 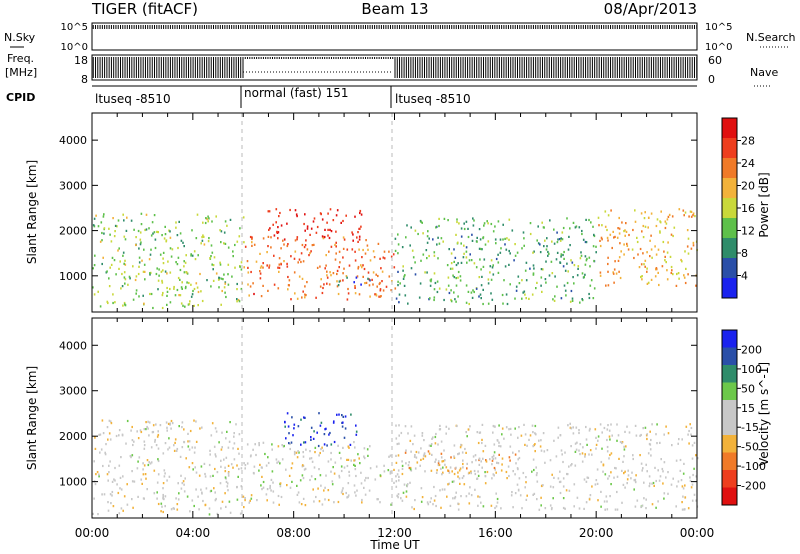 I want to click on x-tick-label: 04:00, so click(x=193, y=533).